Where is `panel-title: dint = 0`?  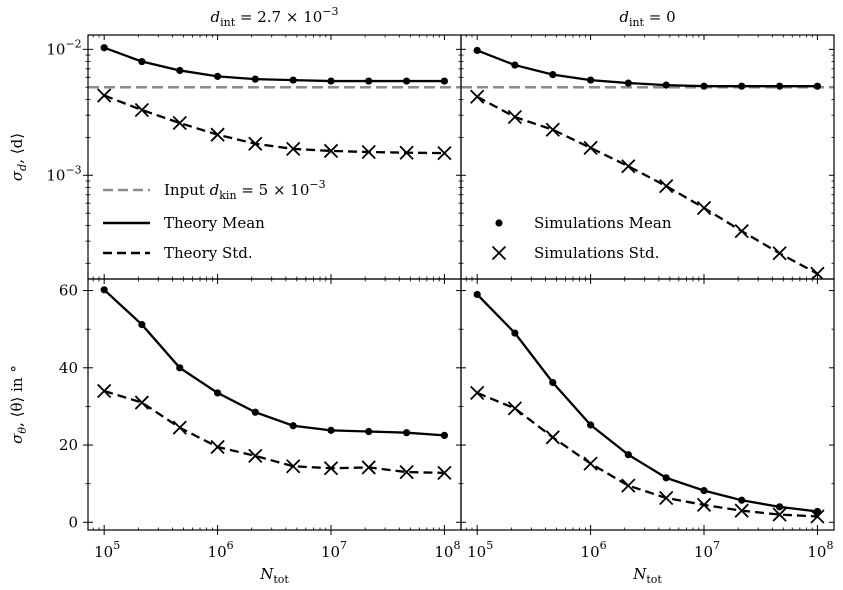 panel-title: dint = 0 is located at coordinates (647, 18).